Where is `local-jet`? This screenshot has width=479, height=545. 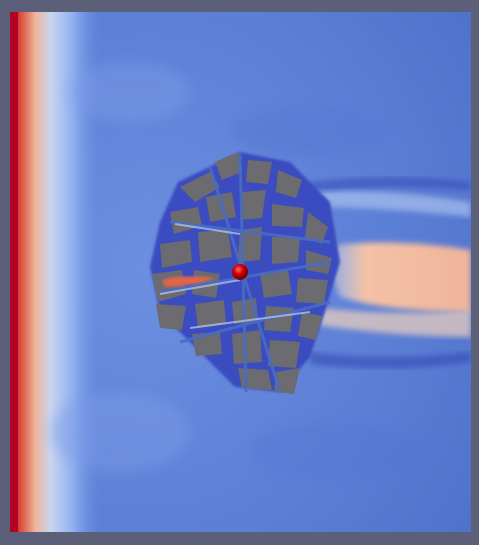
local-jet is located at coordinates (188, 281).